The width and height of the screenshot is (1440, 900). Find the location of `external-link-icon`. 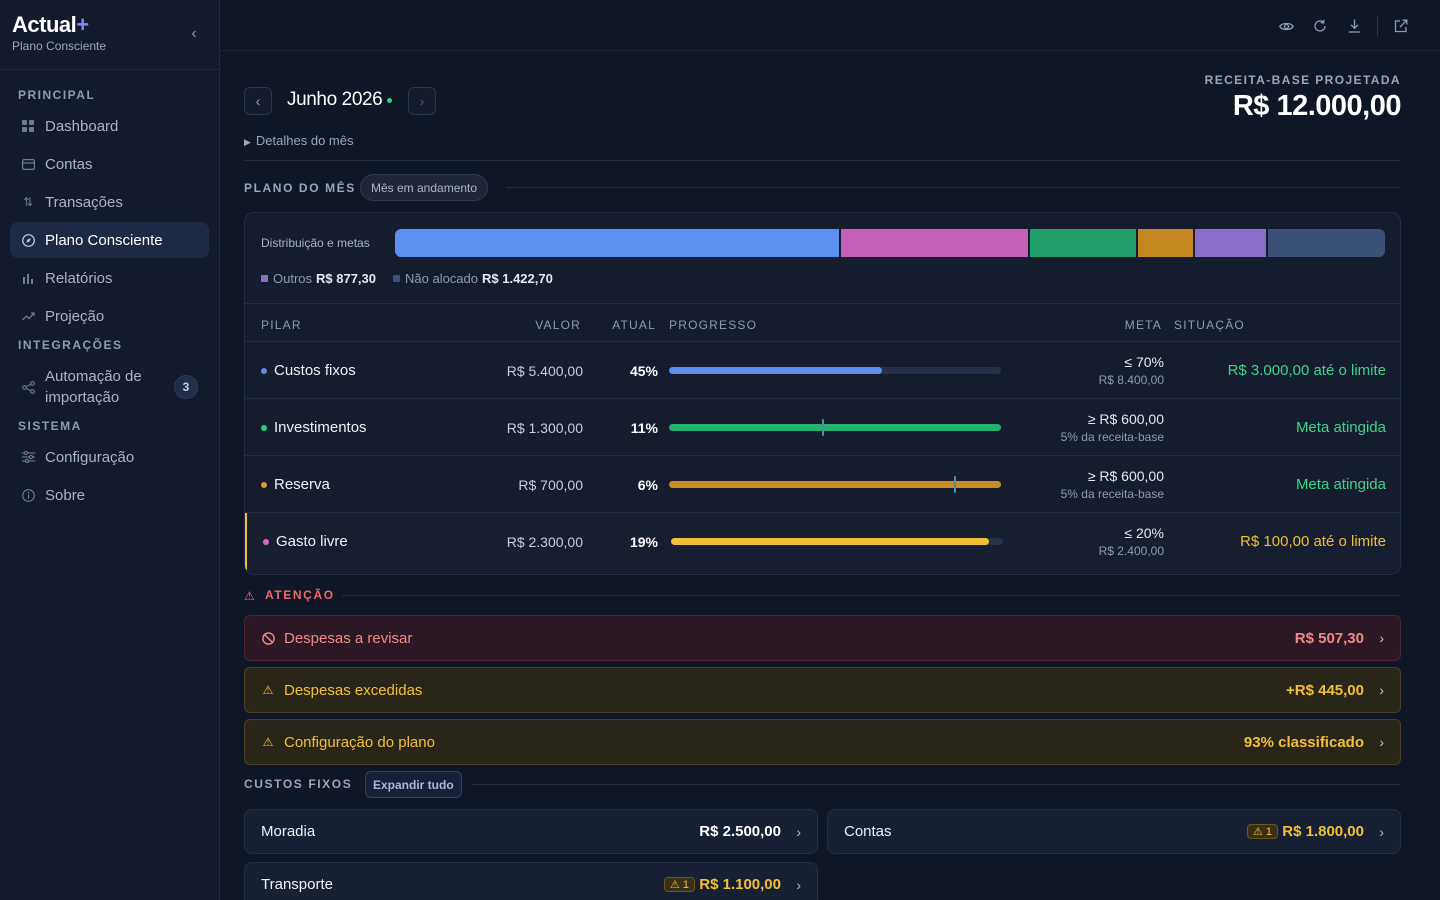

external-link-icon is located at coordinates (1401, 26).